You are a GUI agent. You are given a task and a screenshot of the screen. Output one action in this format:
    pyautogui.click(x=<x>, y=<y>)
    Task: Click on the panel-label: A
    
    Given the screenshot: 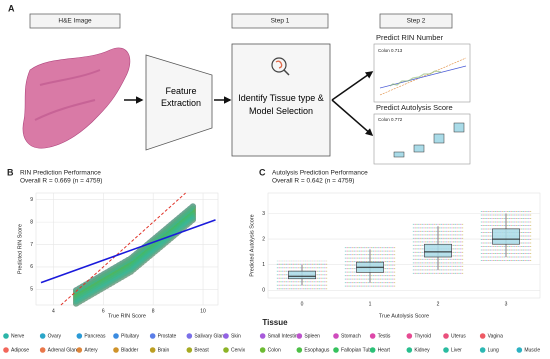 What is the action you would take?
    pyautogui.click(x=11, y=8)
    